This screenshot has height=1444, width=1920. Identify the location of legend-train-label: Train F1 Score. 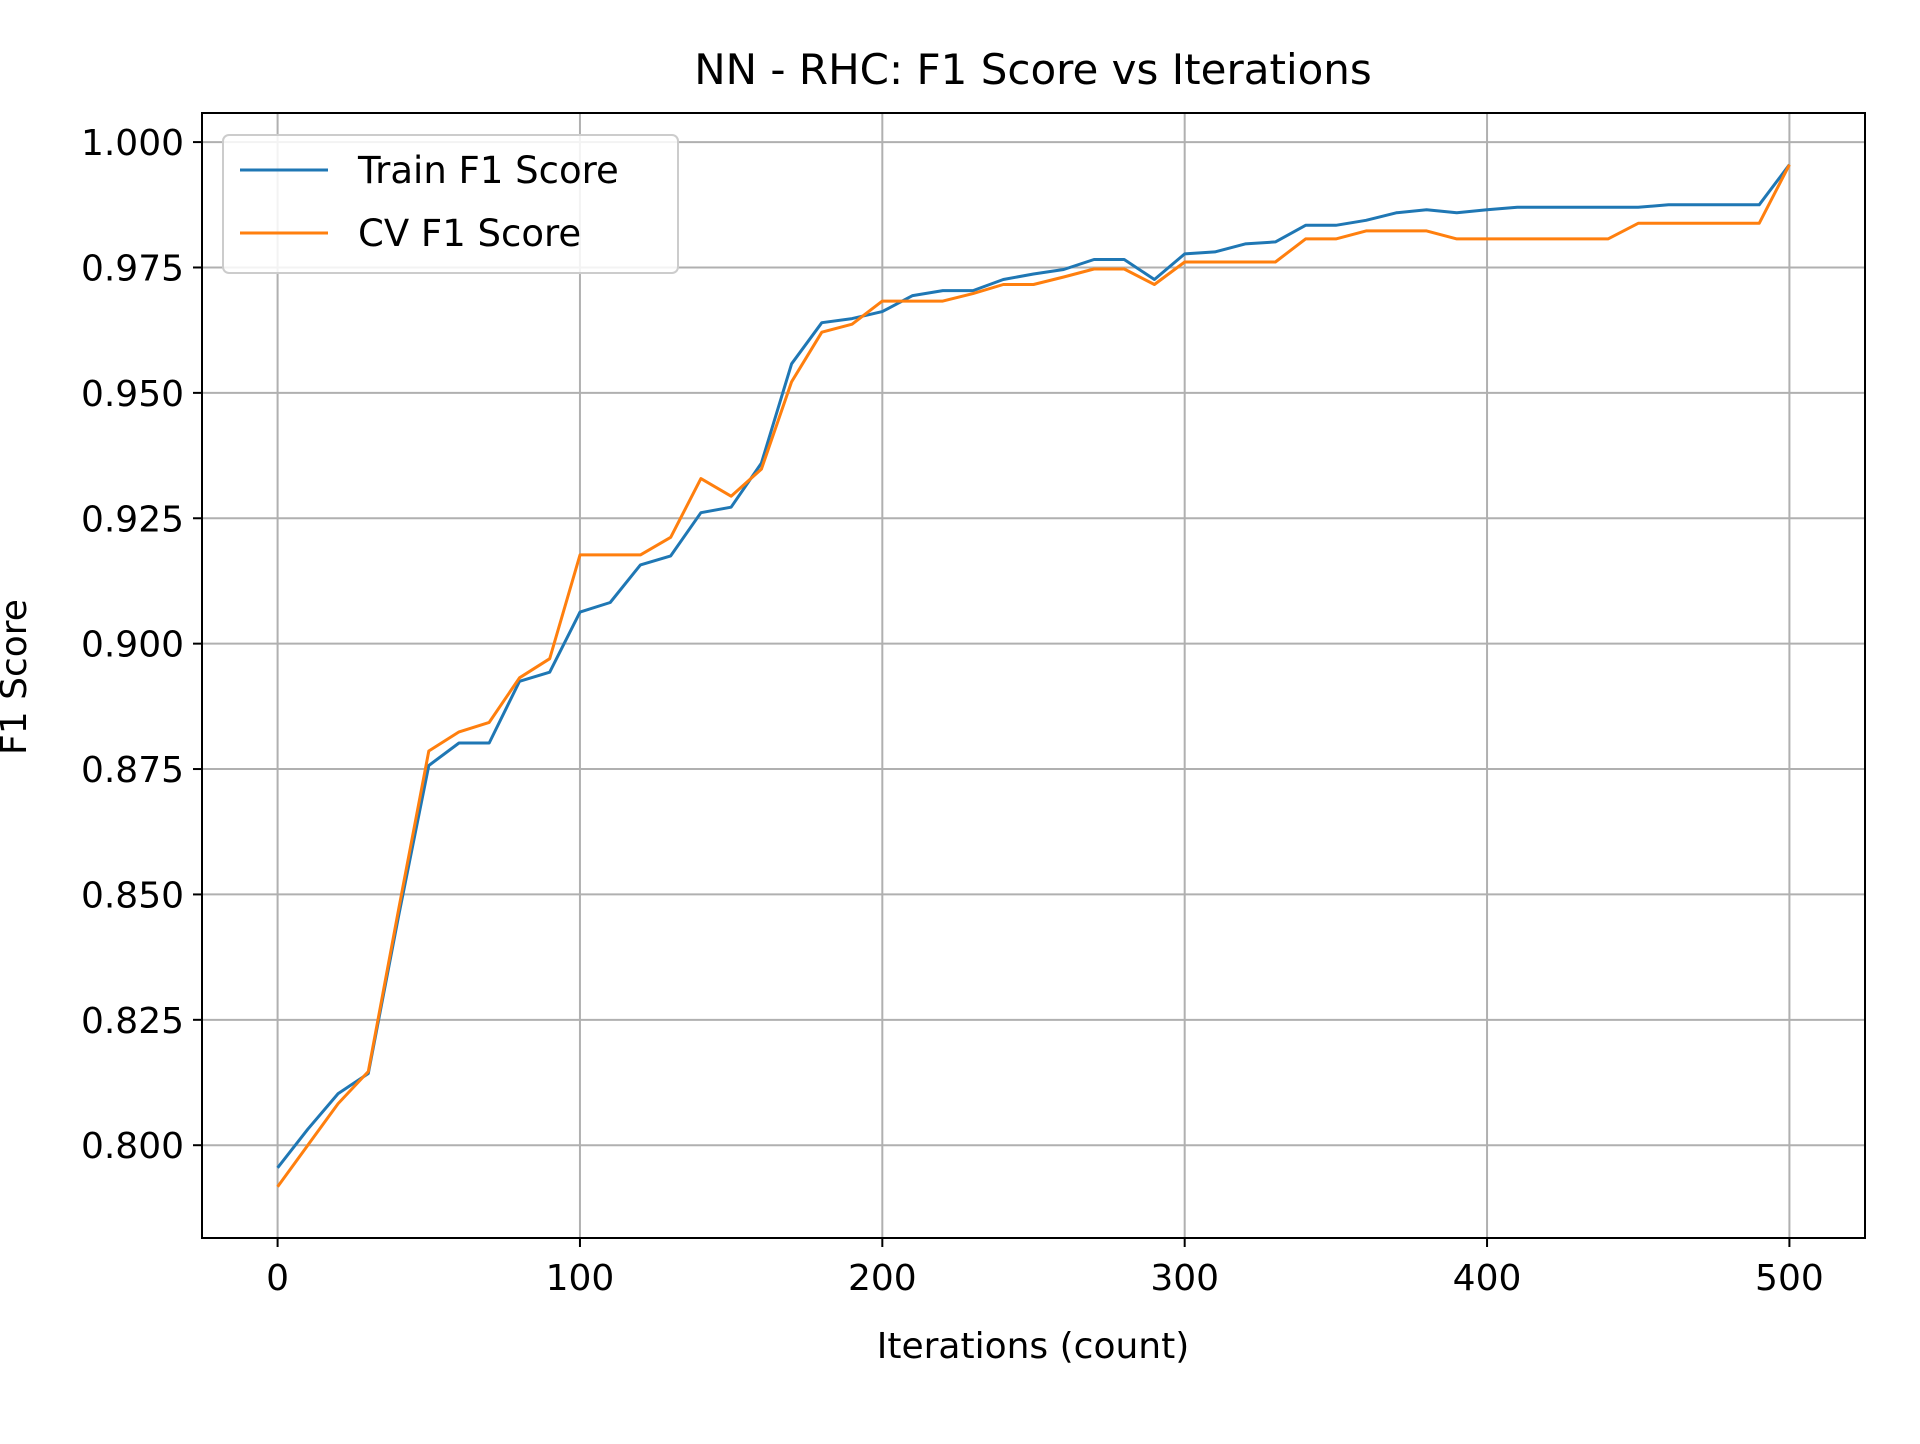
(488, 170).